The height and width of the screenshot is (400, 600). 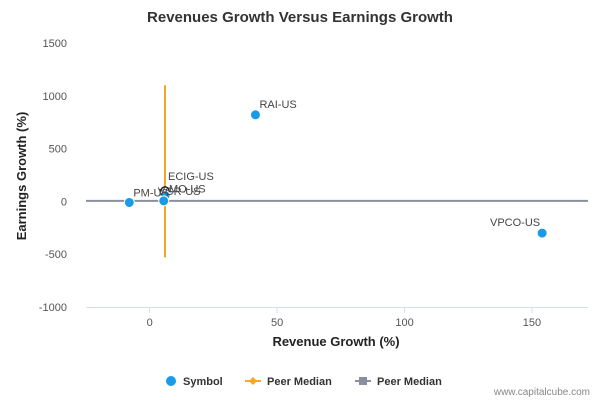 What do you see at coordinates (150, 323) in the screenshot?
I see `x-tick-label: 0` at bounding box center [150, 323].